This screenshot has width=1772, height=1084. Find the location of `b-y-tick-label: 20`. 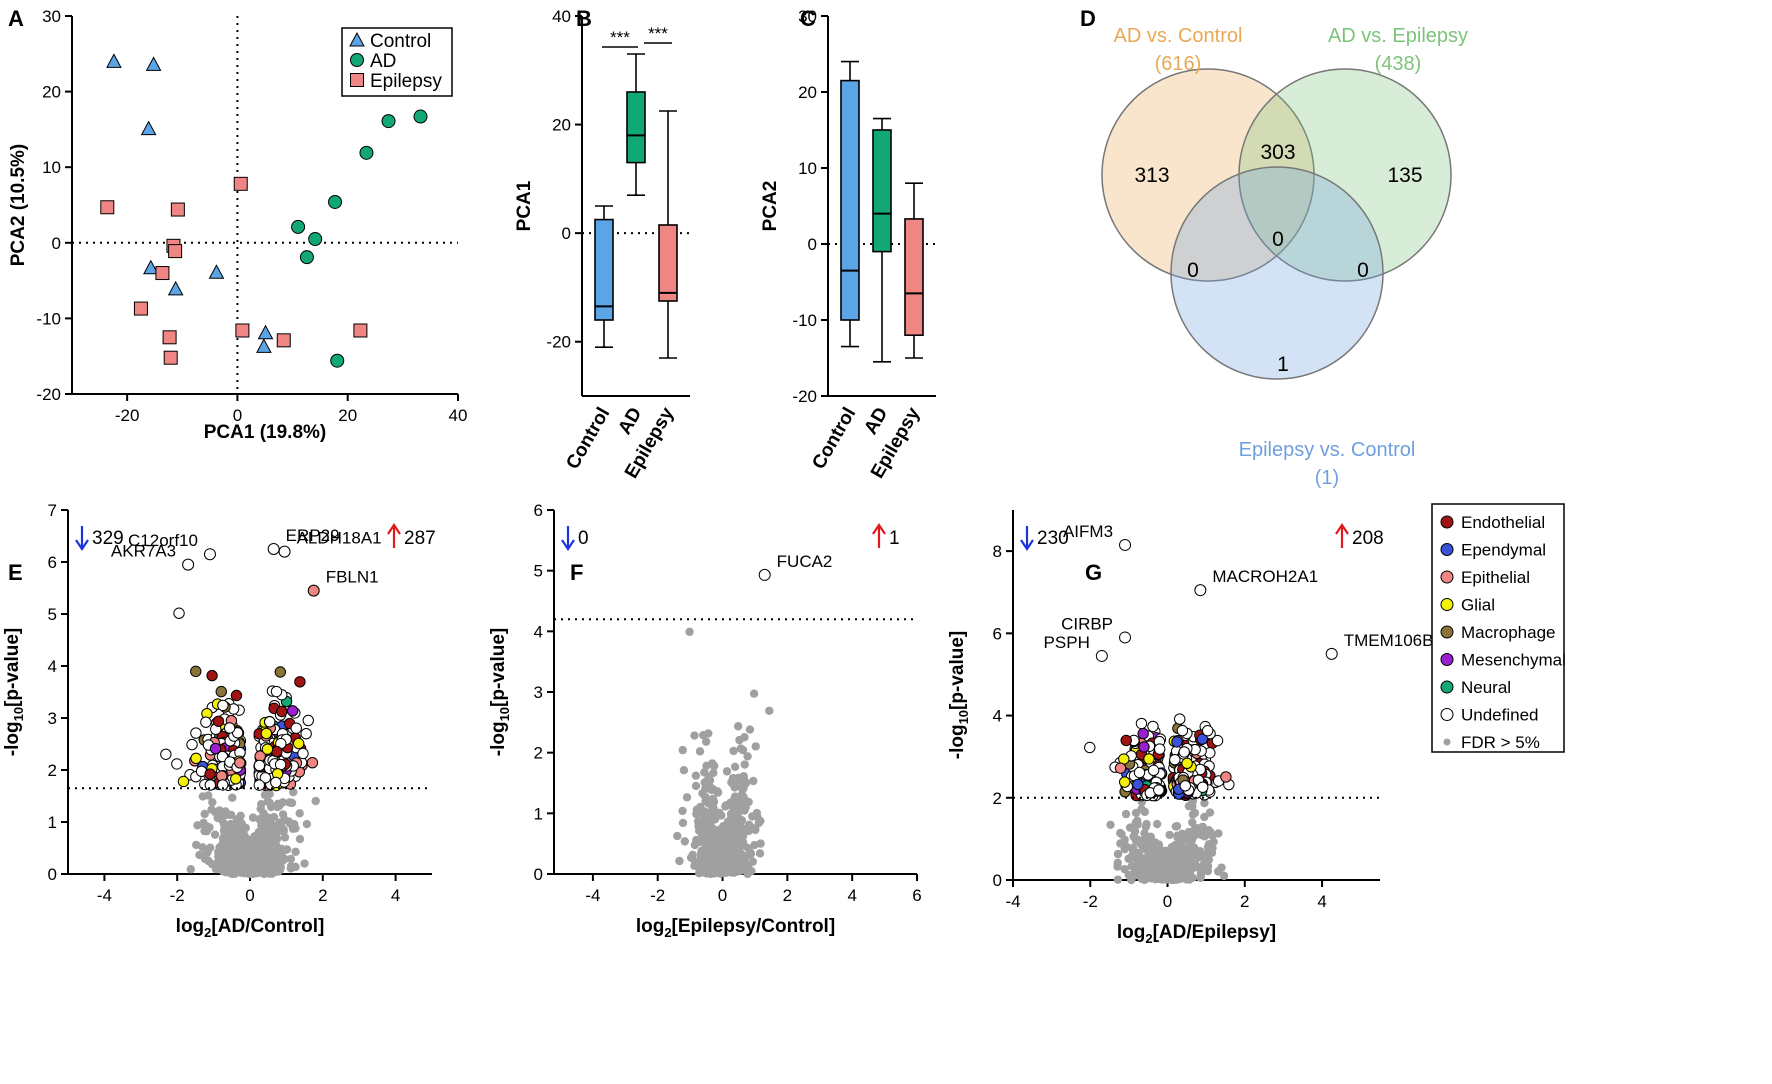

b-y-tick-label: 20 is located at coordinates (561, 125).